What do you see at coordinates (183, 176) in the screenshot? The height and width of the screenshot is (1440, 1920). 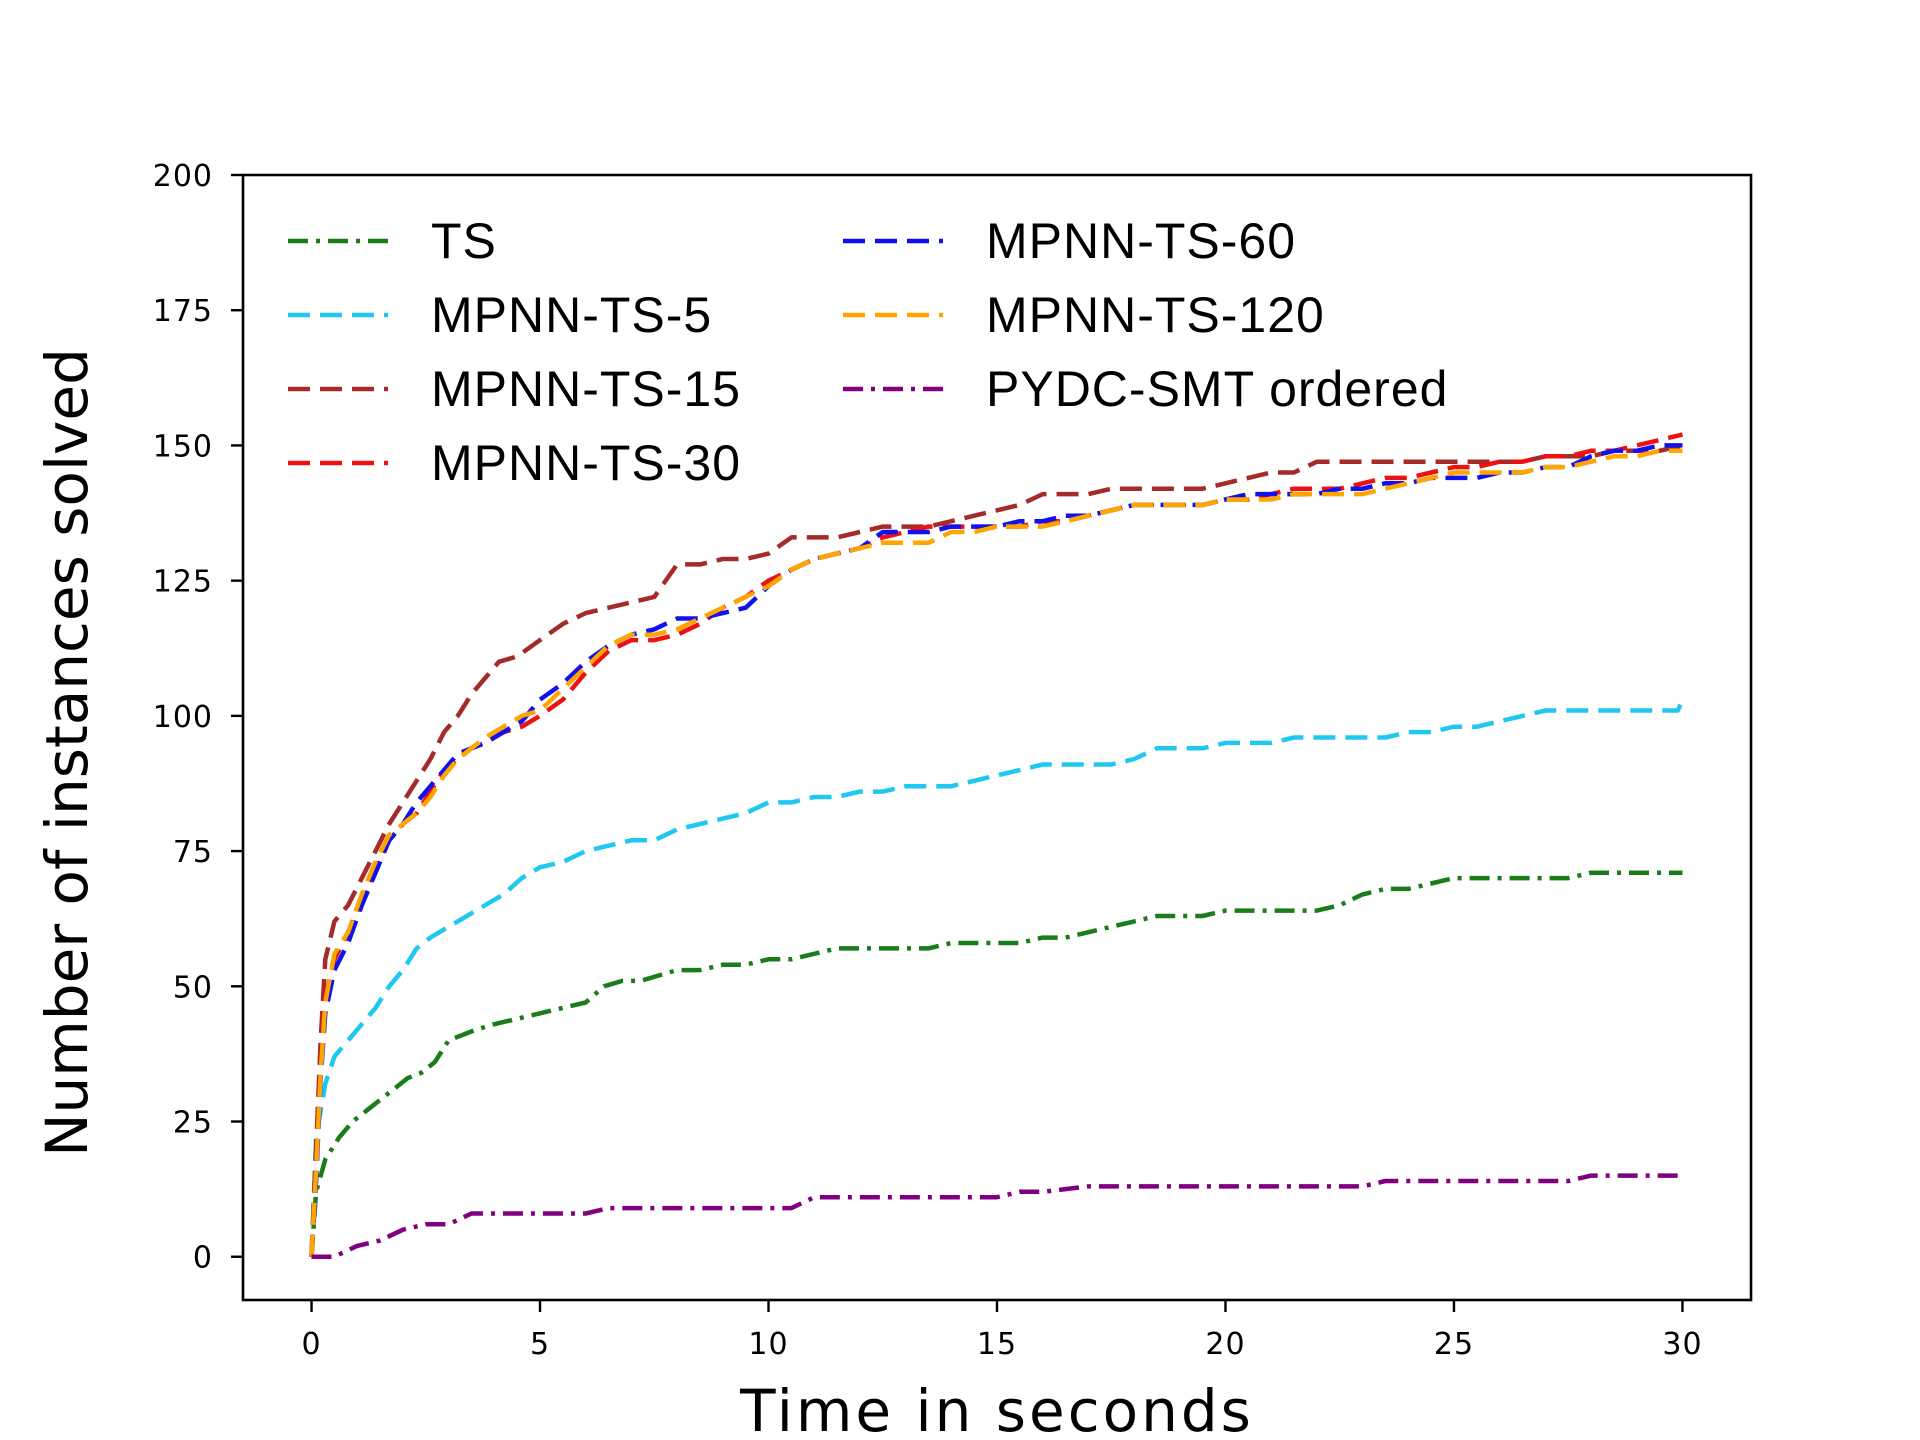 I see `y-tick-label: 200` at bounding box center [183, 176].